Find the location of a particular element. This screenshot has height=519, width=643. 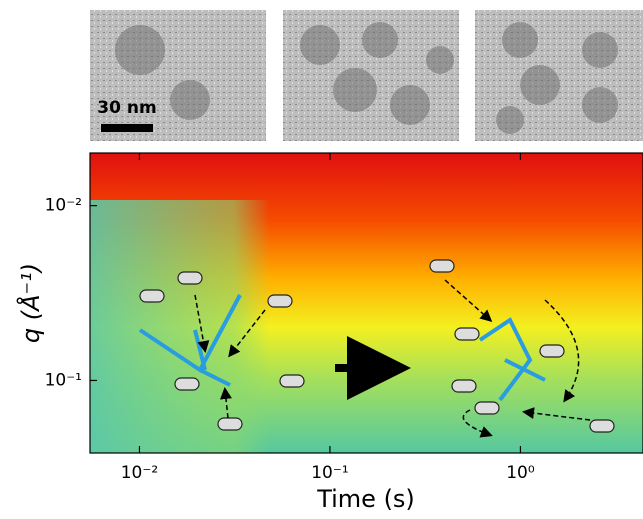

y-axis-label: q (Å⁻¹) is located at coordinates (30, 303).